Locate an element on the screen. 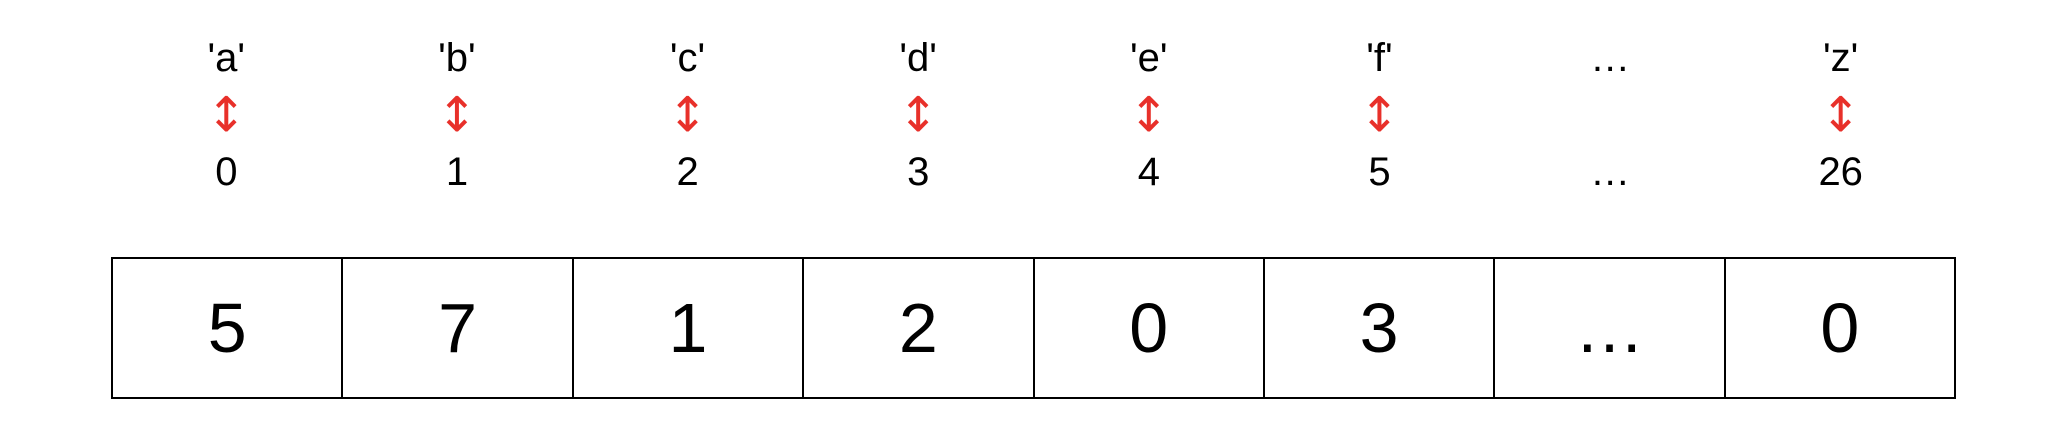 The image size is (2062, 436). mapping-column-a: 'a' ↕ 0 is located at coordinates (226, 115).